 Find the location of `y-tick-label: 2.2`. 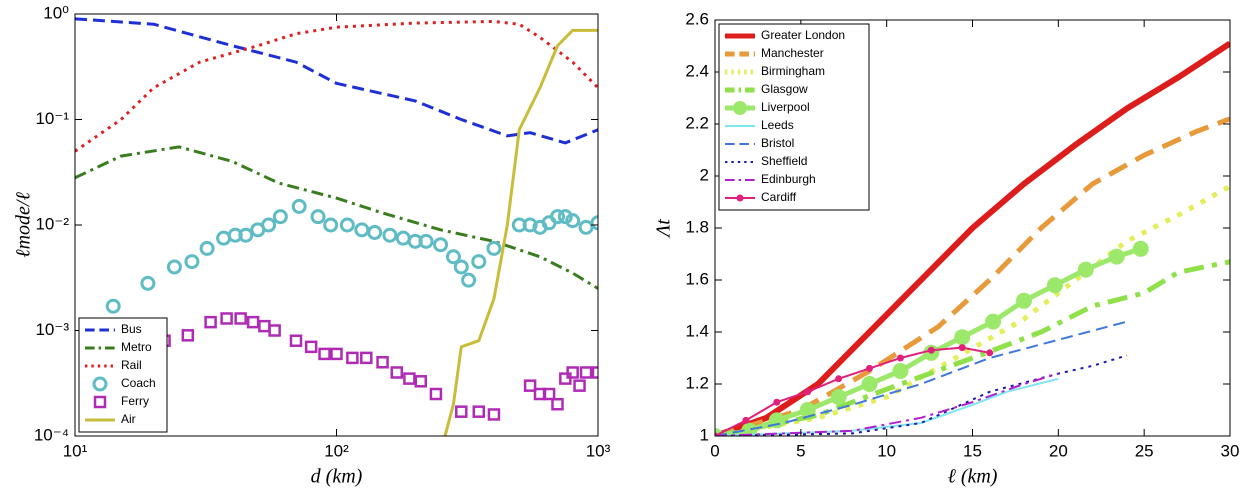

y-tick-label: 2.2 is located at coordinates (697, 122).